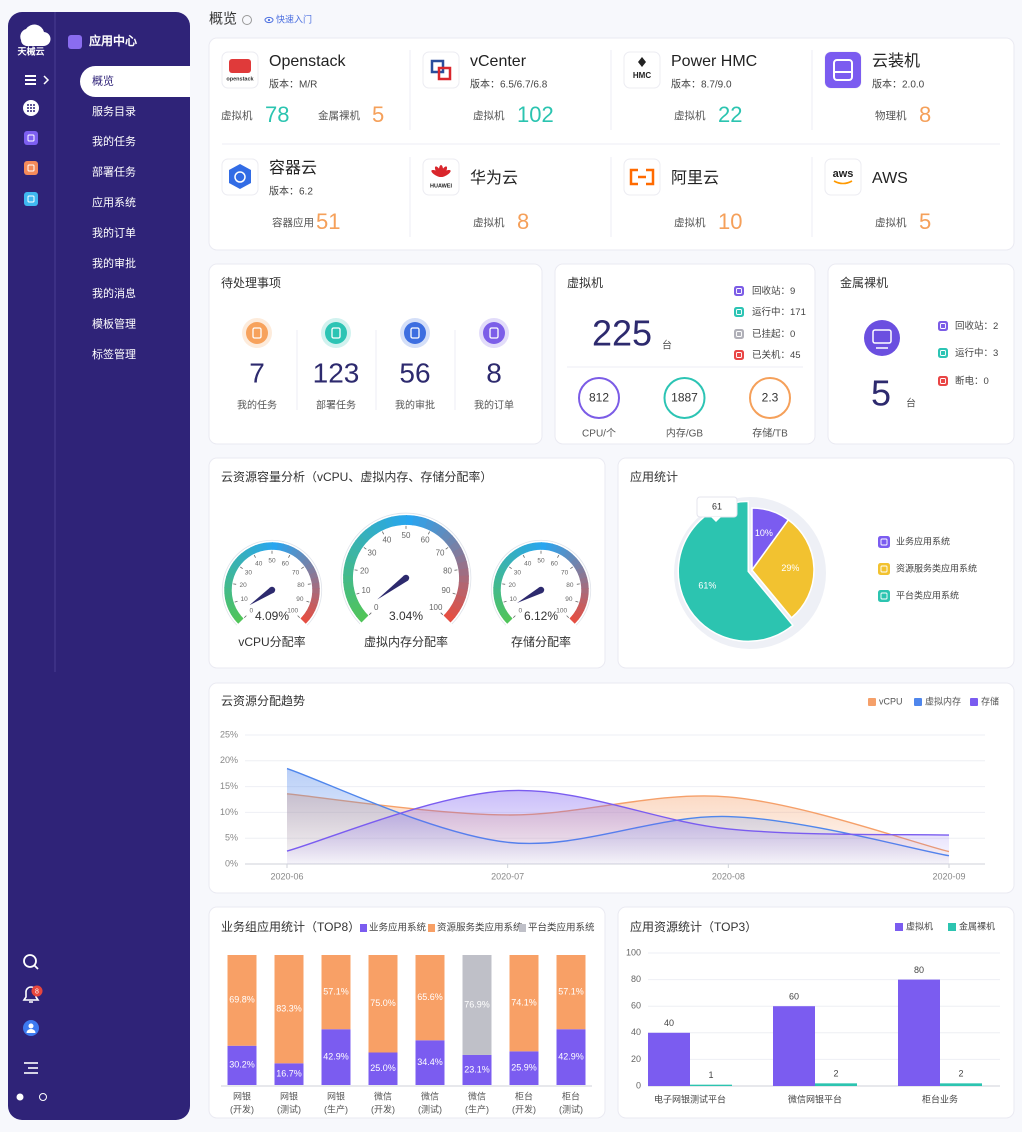  I want to click on bare-metal-total: 5, so click(881, 393).